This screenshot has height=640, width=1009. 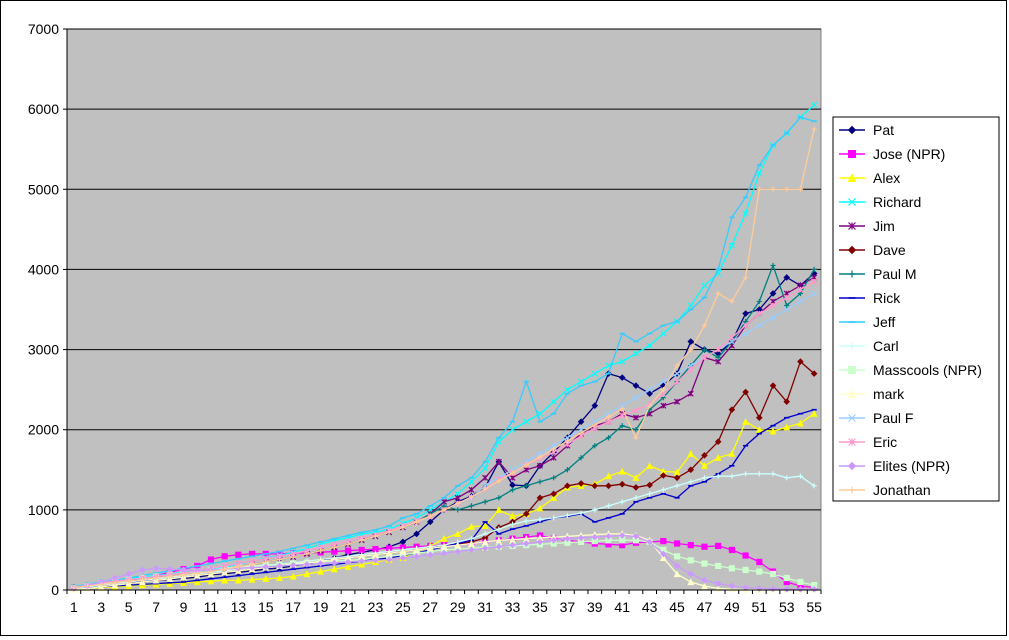 I want to click on x-tick-label: 21, so click(x=348, y=607).